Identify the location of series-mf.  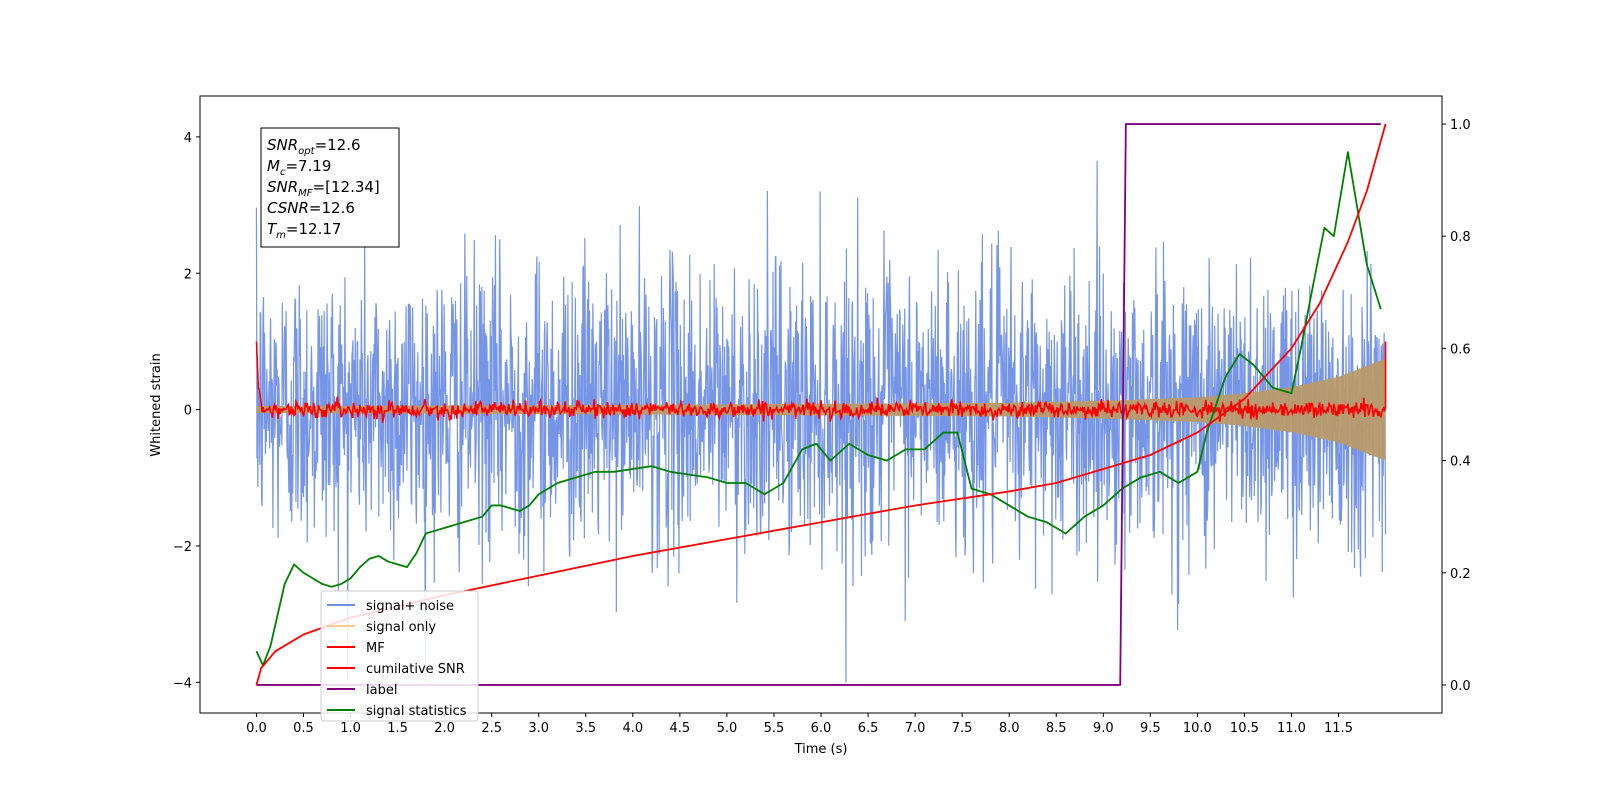
(821, 382).